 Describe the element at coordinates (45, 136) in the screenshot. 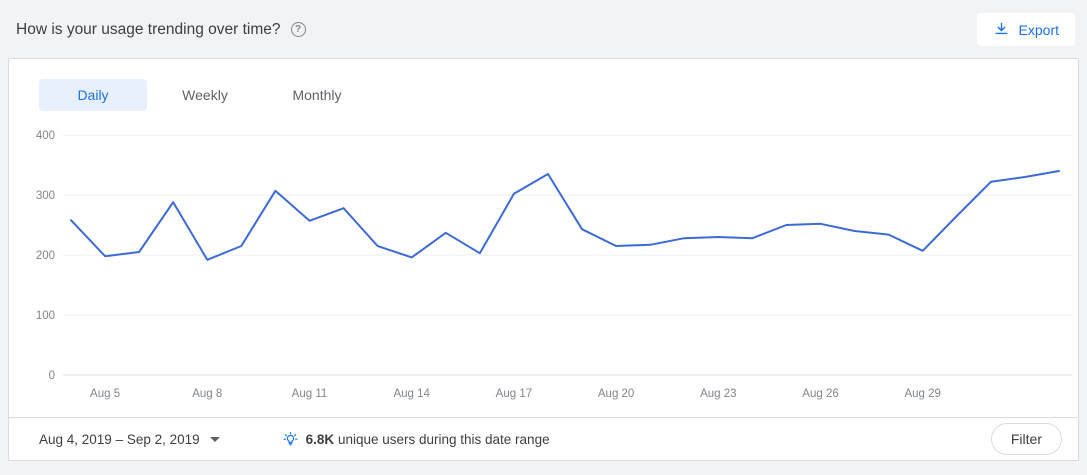

I see `y-axis-label: 400` at that location.